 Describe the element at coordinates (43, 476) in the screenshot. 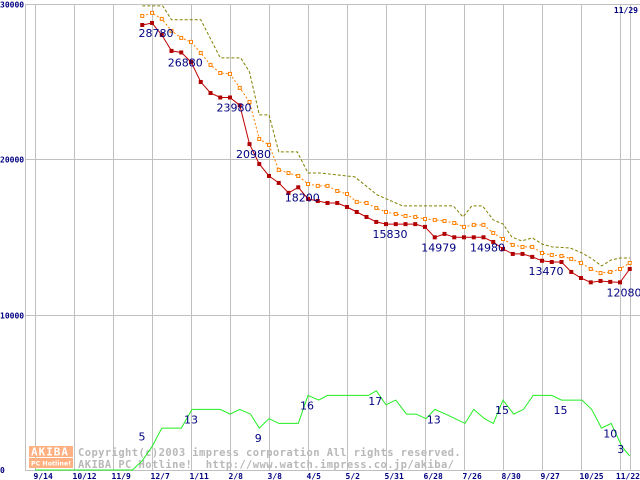

I see `x-tick-label: 9/14` at that location.